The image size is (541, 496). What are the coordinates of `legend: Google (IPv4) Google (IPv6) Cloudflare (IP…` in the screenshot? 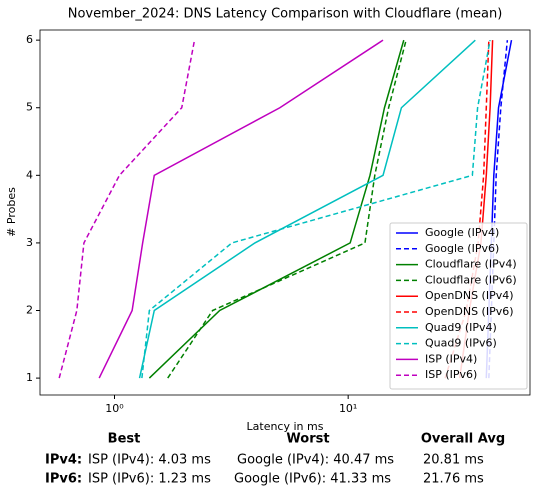 It's located at (458, 306).